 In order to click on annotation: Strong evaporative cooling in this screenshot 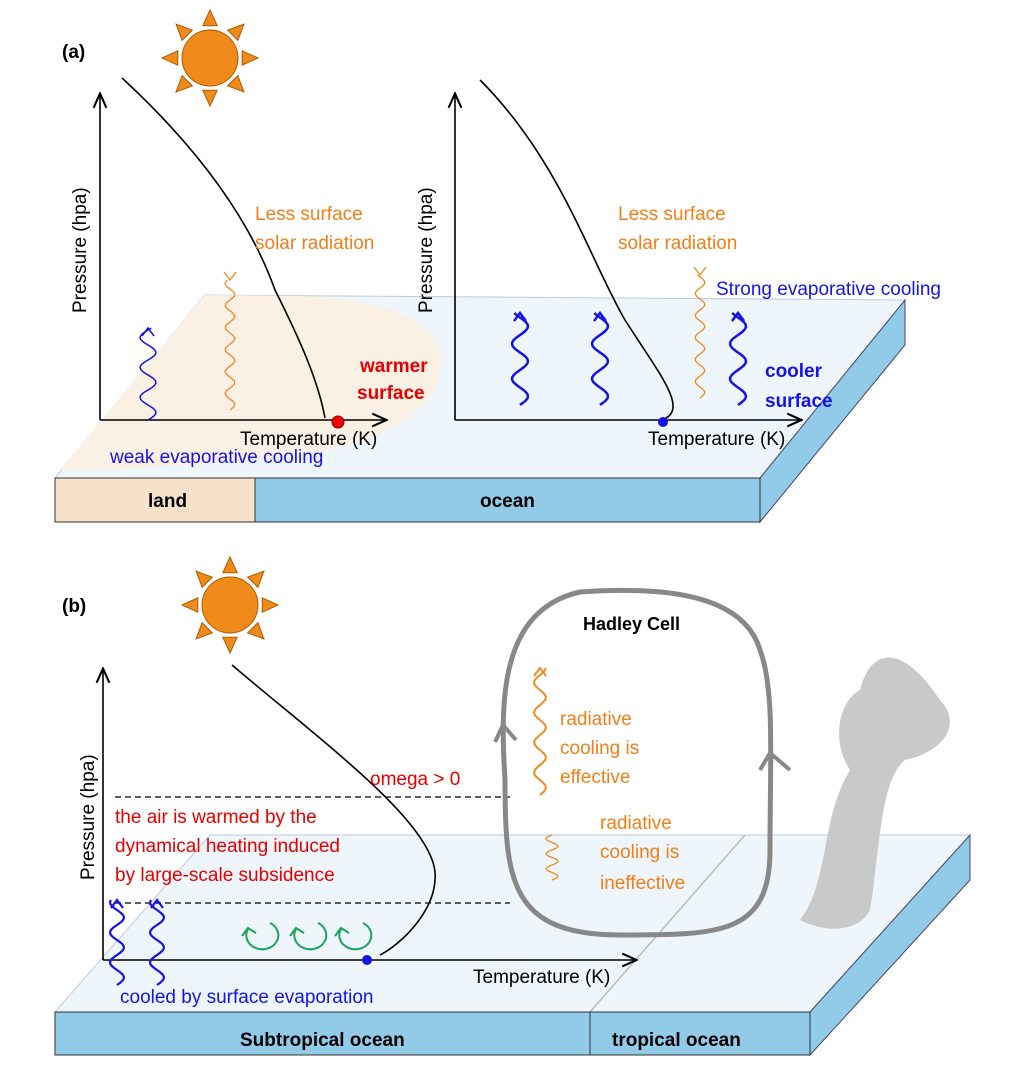, I will do `click(828, 289)`.